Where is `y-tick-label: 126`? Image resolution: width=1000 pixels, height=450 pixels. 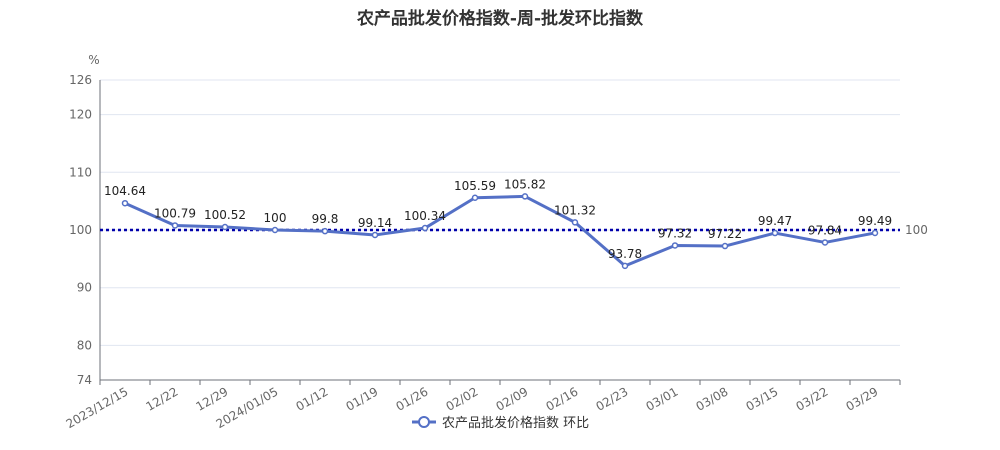
y-tick-label: 126 is located at coordinates (80, 80).